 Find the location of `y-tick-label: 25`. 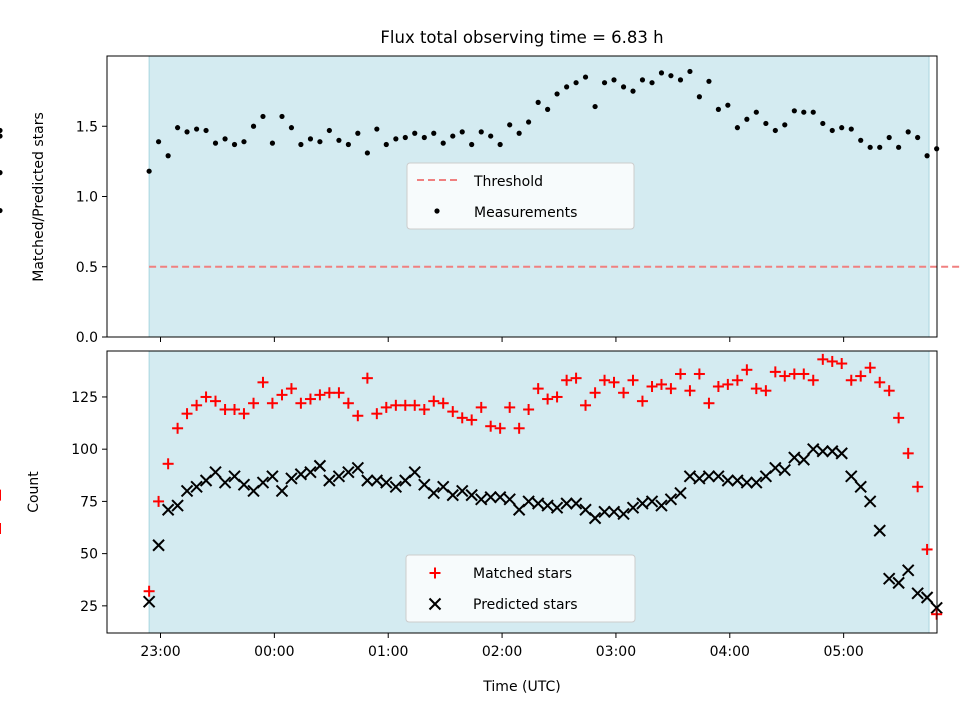

y-tick-label: 25 is located at coordinates (89, 607).